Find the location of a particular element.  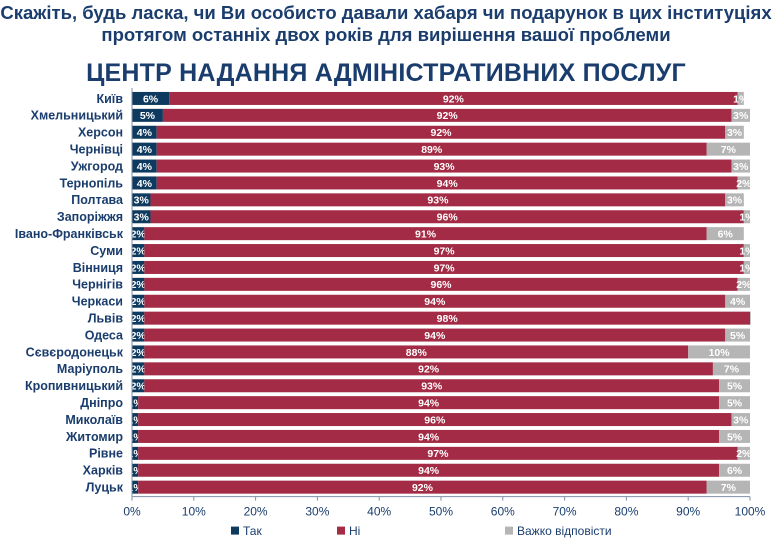

x-tick-label: 80% is located at coordinates (626, 512).